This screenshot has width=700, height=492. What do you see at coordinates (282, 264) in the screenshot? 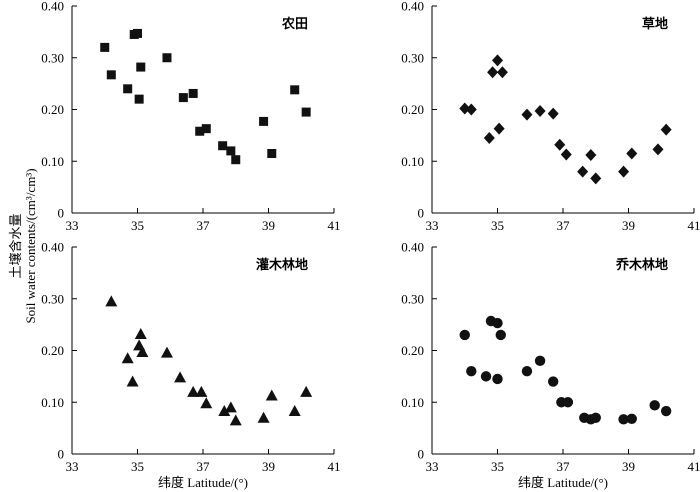
I see `panel-title: 灌木林地` at bounding box center [282, 264].